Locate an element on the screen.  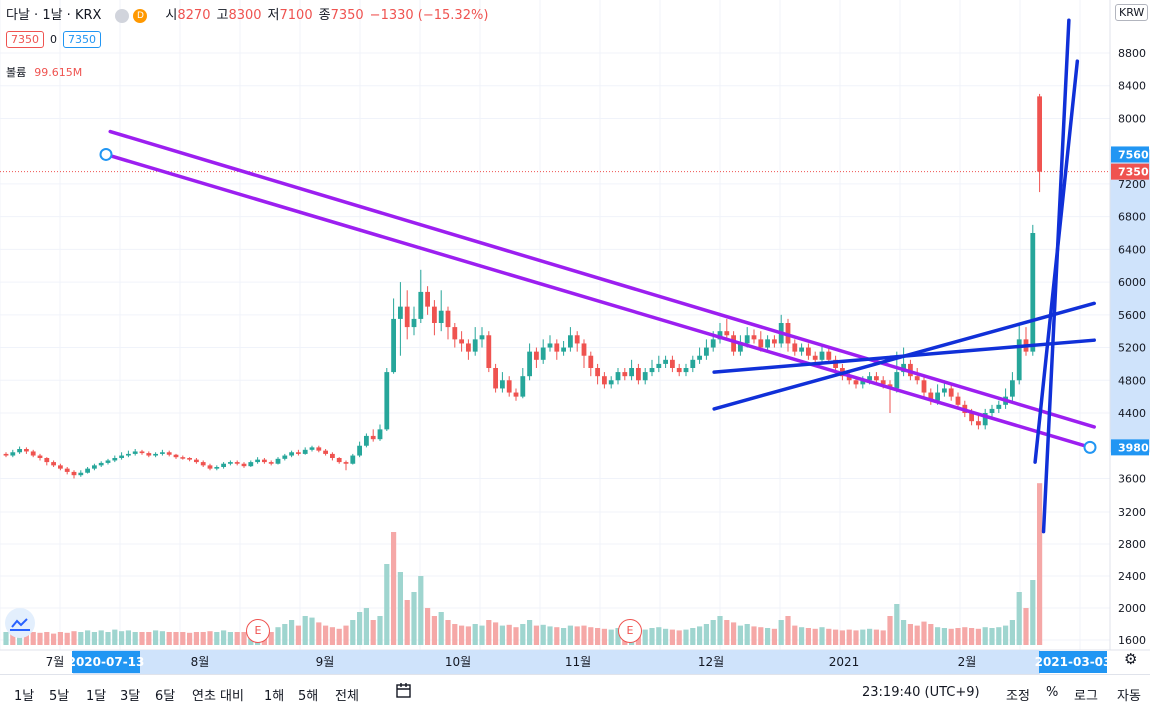
time-tick-label: 2021 is located at coordinates (844, 662).